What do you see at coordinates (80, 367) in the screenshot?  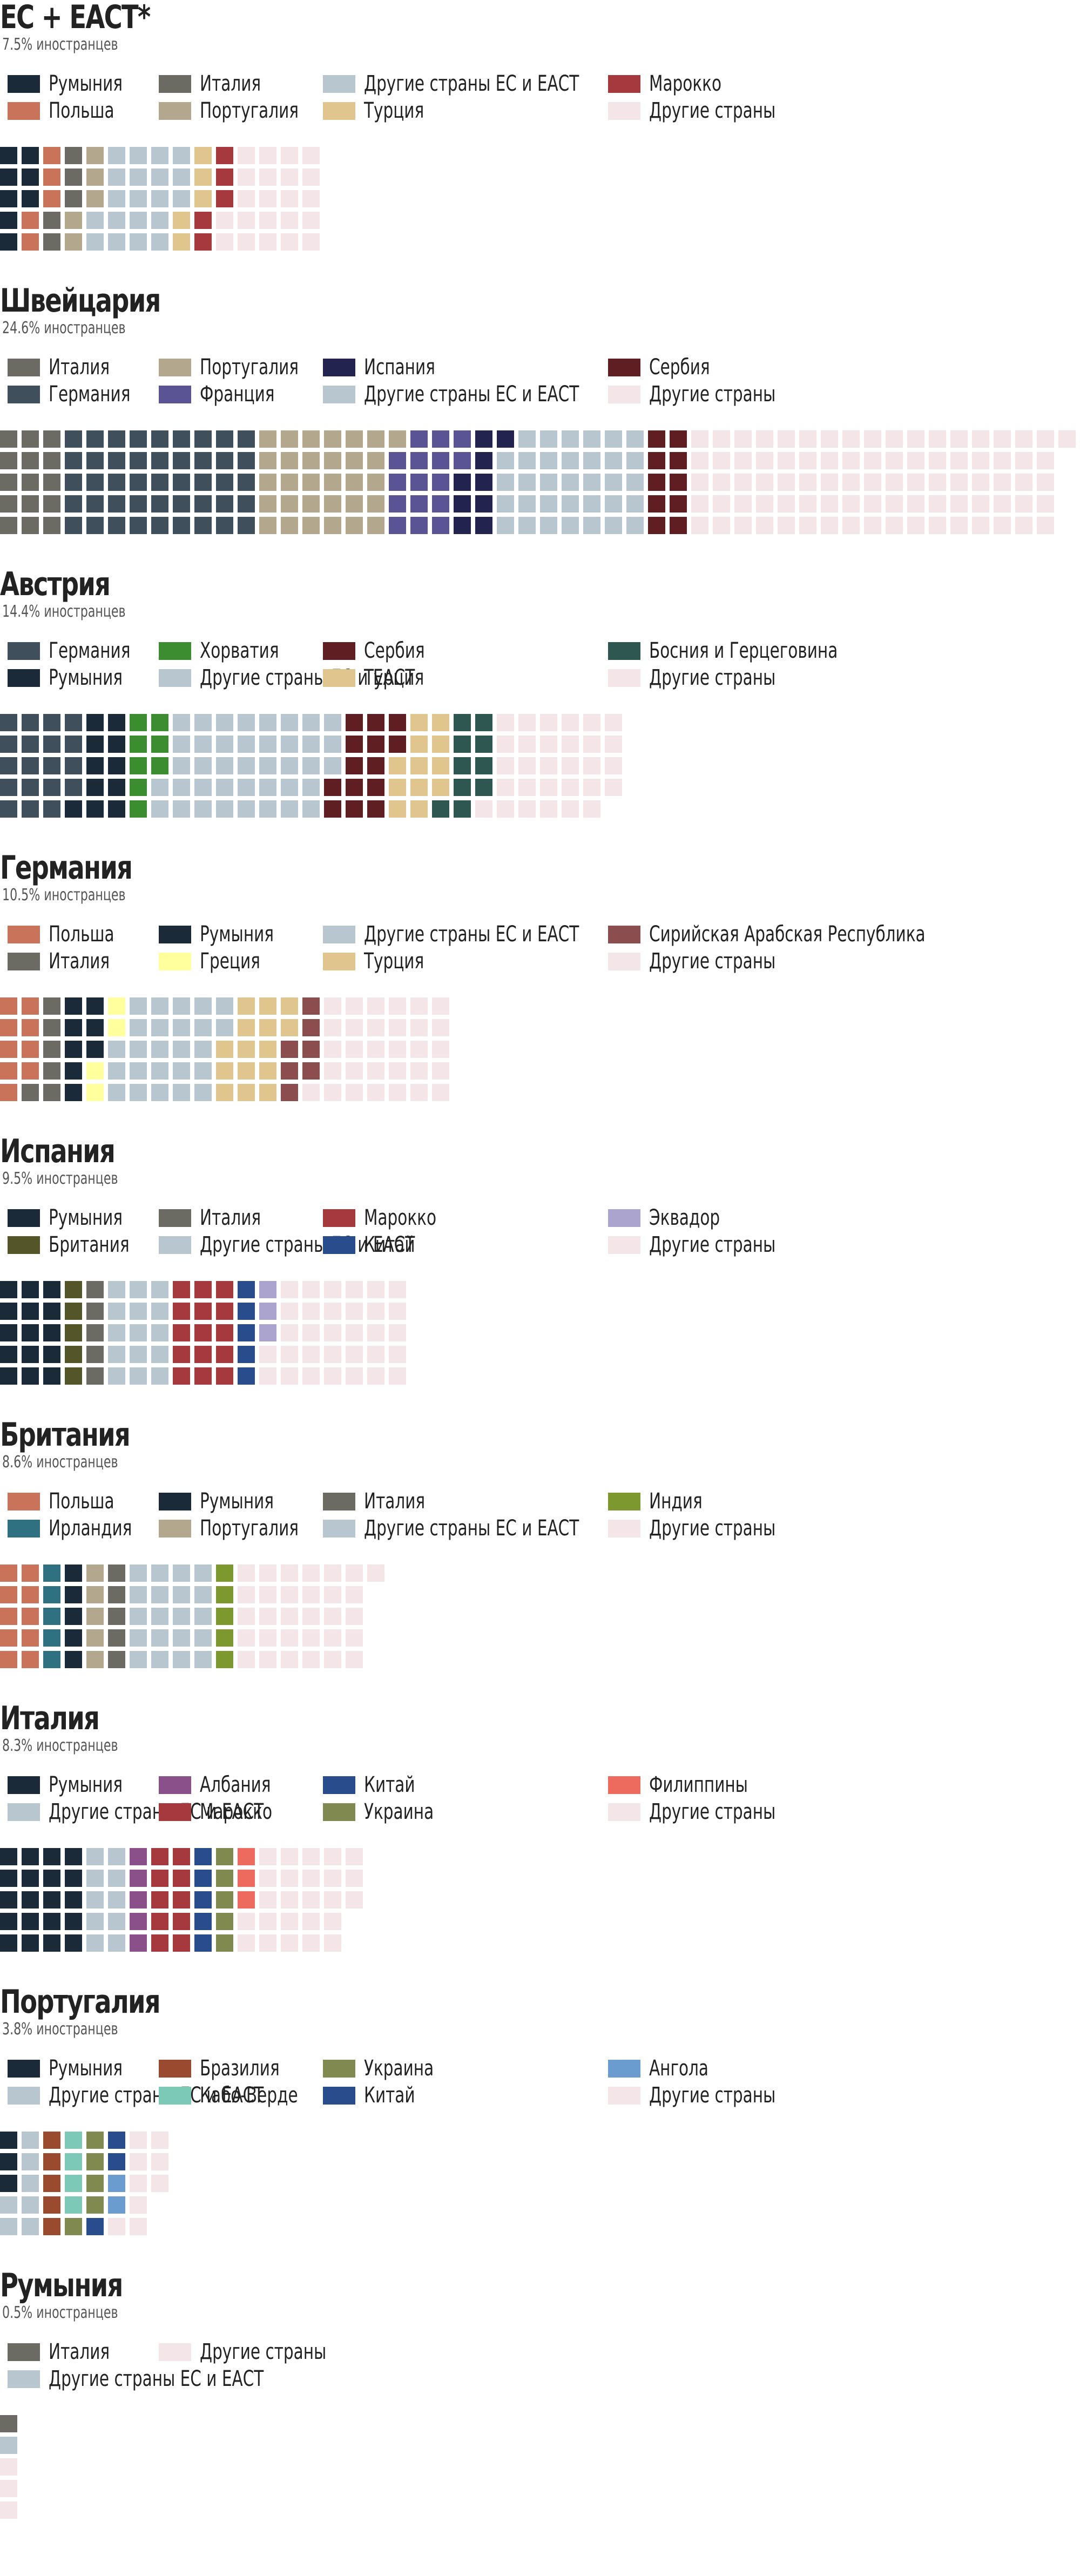 I see `legend-label: Италия` at bounding box center [80, 367].